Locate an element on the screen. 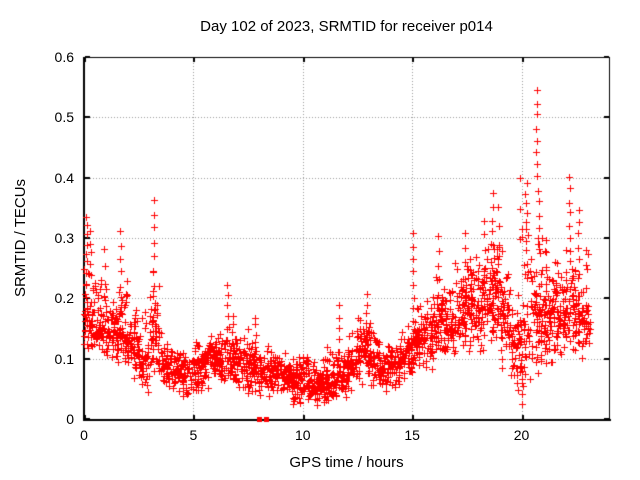 Image resolution: width=640 pixels, height=480 pixels. y-tick-label: 0 is located at coordinates (70, 419).